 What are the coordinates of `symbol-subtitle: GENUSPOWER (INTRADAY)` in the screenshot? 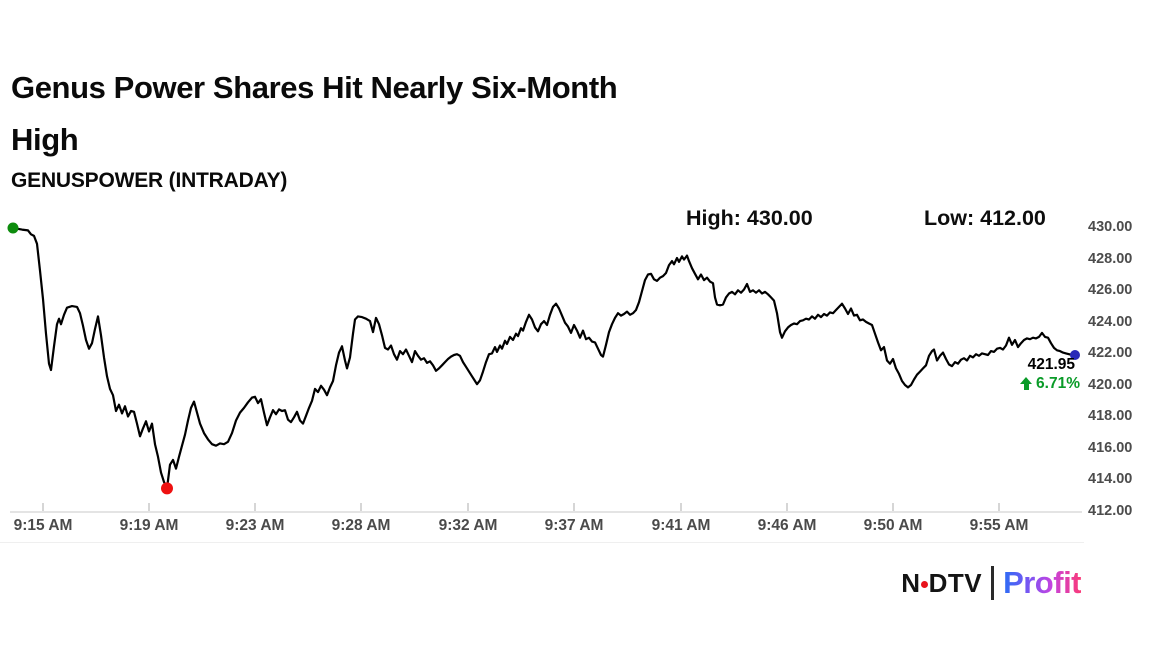 It's located at (149, 180).